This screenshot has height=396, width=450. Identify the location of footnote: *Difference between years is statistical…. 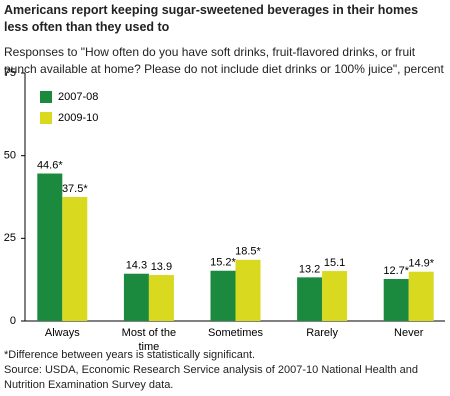
(130, 355).